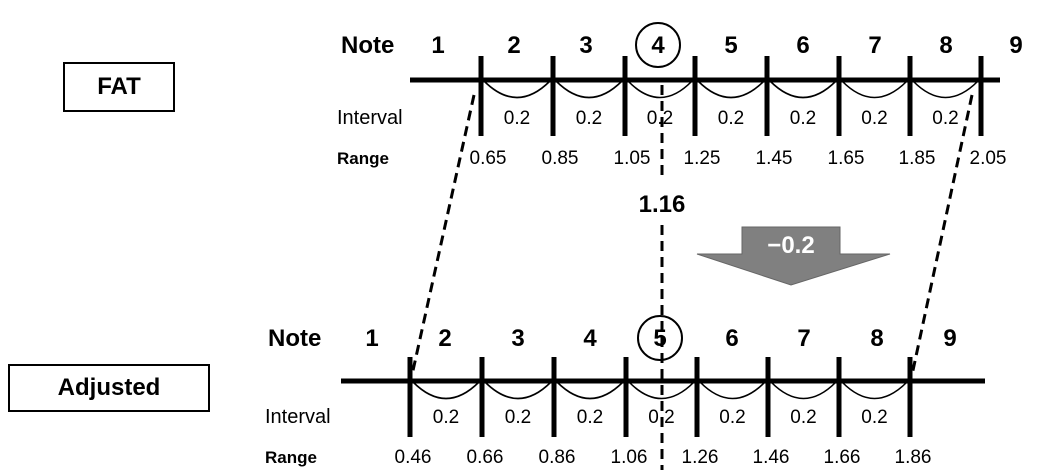  I want to click on adjusted-note-3: 3, so click(517, 338).